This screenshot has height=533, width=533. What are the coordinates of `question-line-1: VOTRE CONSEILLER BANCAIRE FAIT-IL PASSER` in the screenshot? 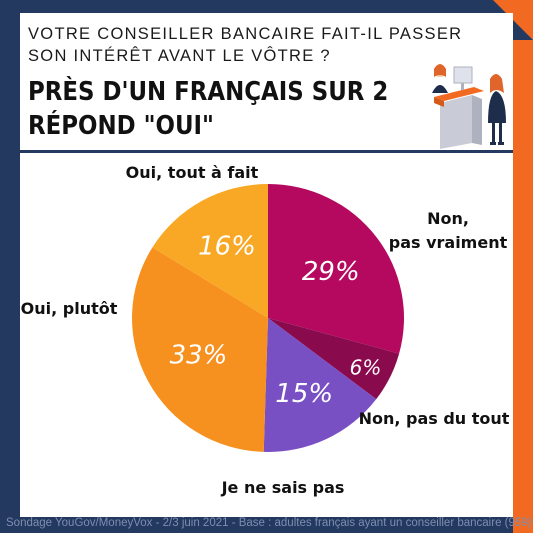 It's located at (245, 34).